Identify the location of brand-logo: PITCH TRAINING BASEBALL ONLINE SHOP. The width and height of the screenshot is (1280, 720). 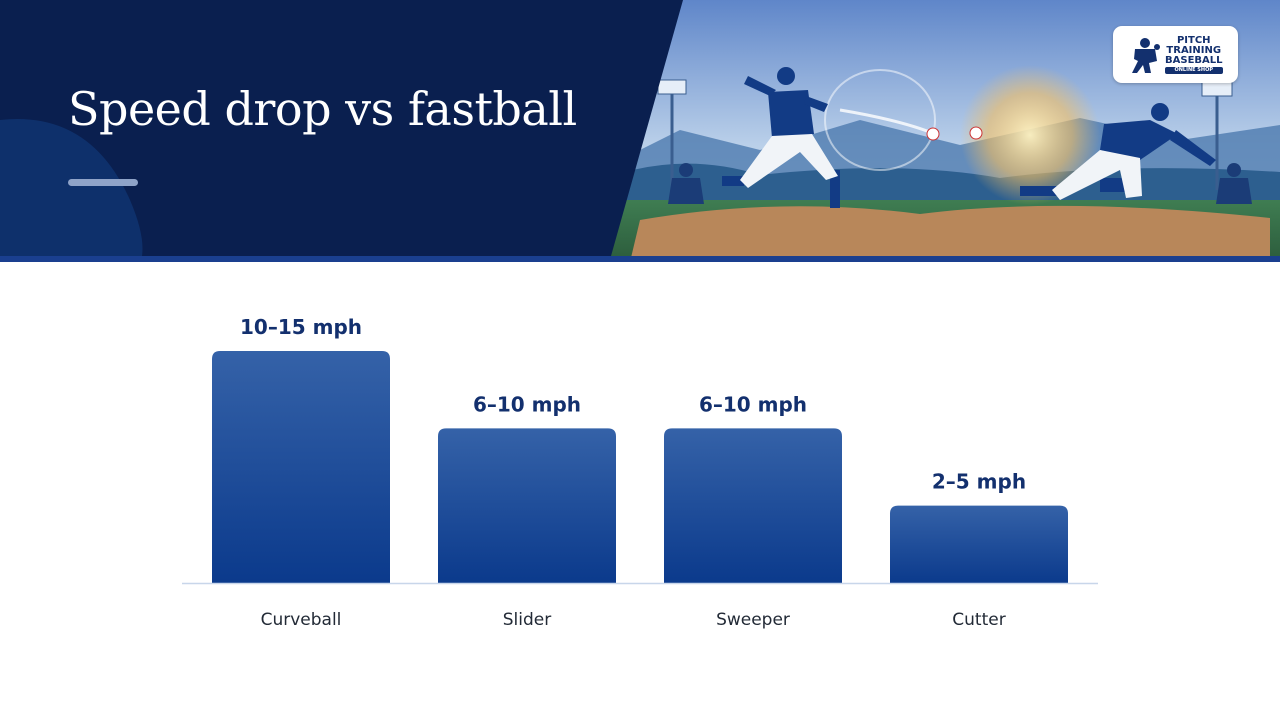
(1175, 54).